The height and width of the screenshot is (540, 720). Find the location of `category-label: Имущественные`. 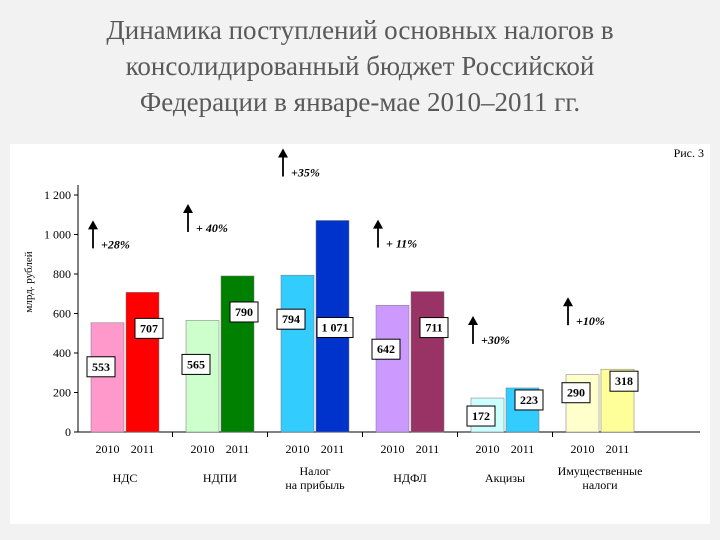

category-label: Имущественные is located at coordinates (600, 471).